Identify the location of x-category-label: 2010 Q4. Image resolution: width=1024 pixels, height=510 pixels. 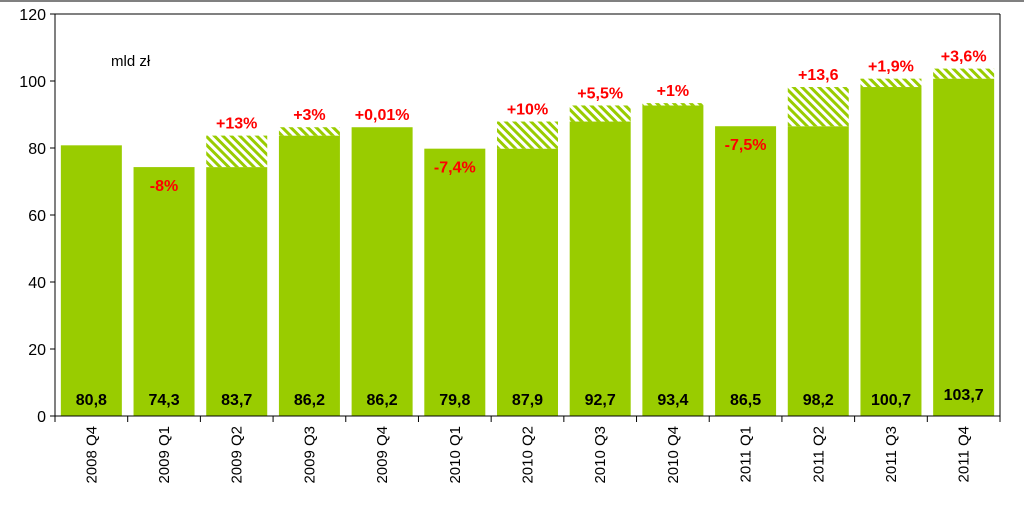
(673, 455).